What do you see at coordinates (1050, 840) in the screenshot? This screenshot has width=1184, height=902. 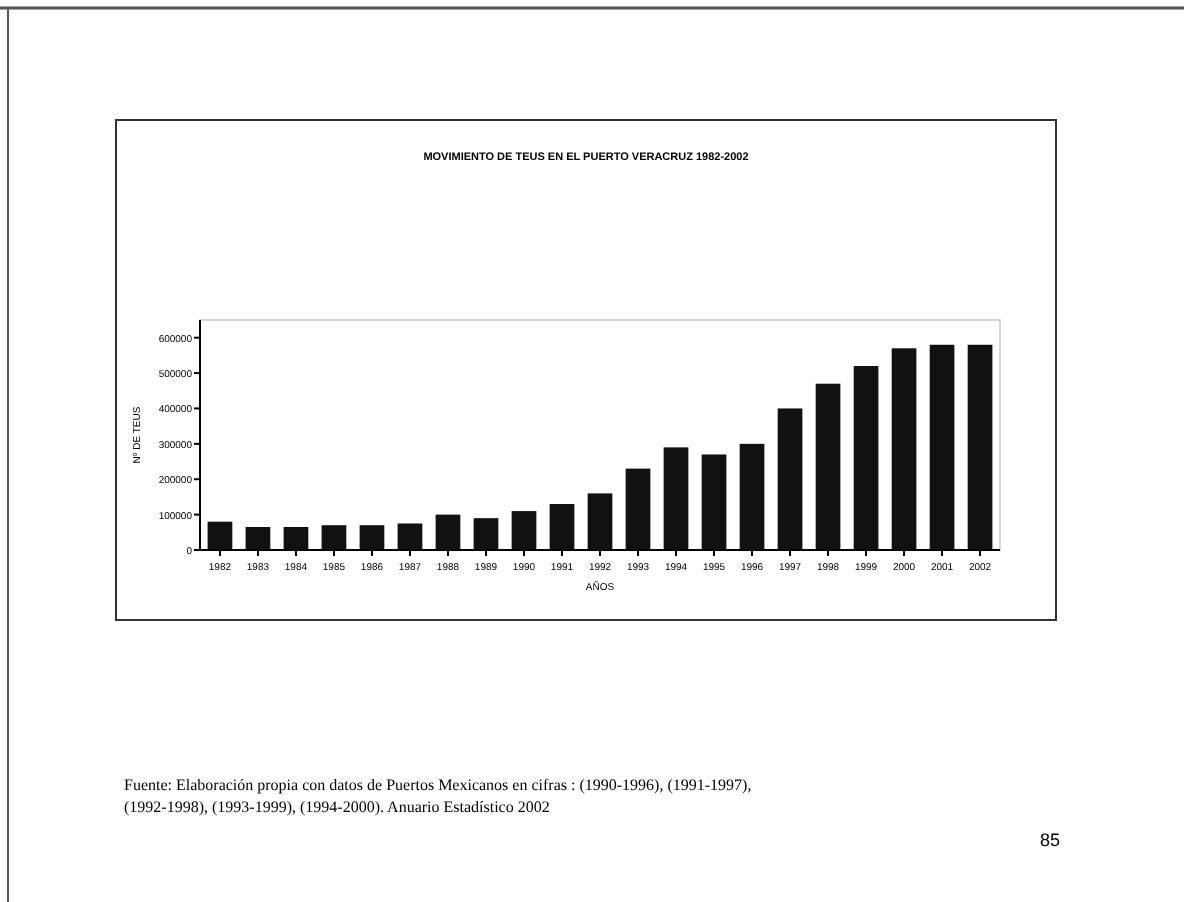 I see `text: 85` at bounding box center [1050, 840].